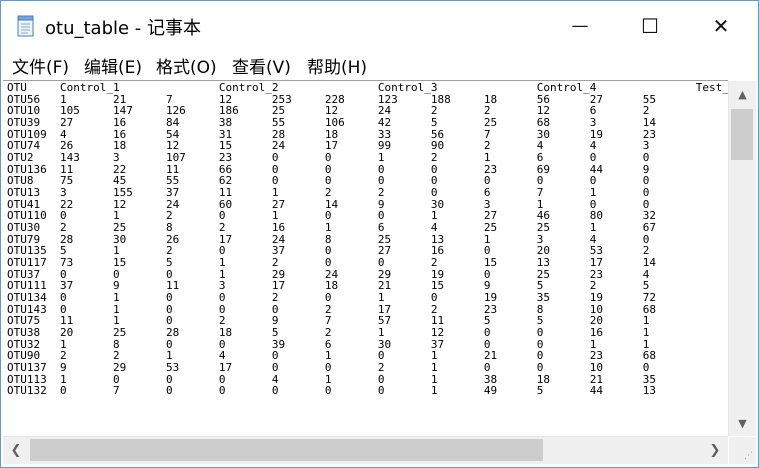 The image size is (759, 468). I want to click on menu-file: 文件(F), so click(41, 68).